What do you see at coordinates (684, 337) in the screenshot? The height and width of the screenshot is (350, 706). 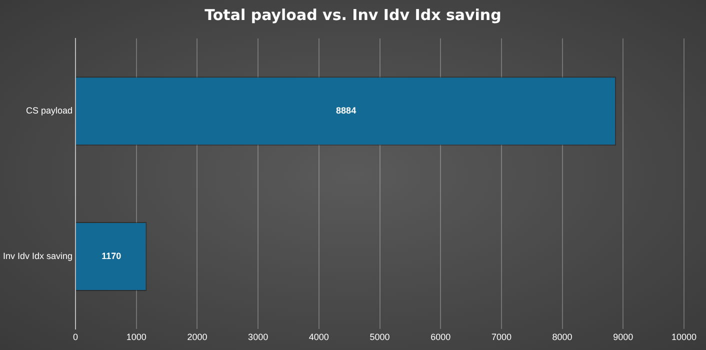 I see `x-tick-label: 10000` at bounding box center [684, 337].